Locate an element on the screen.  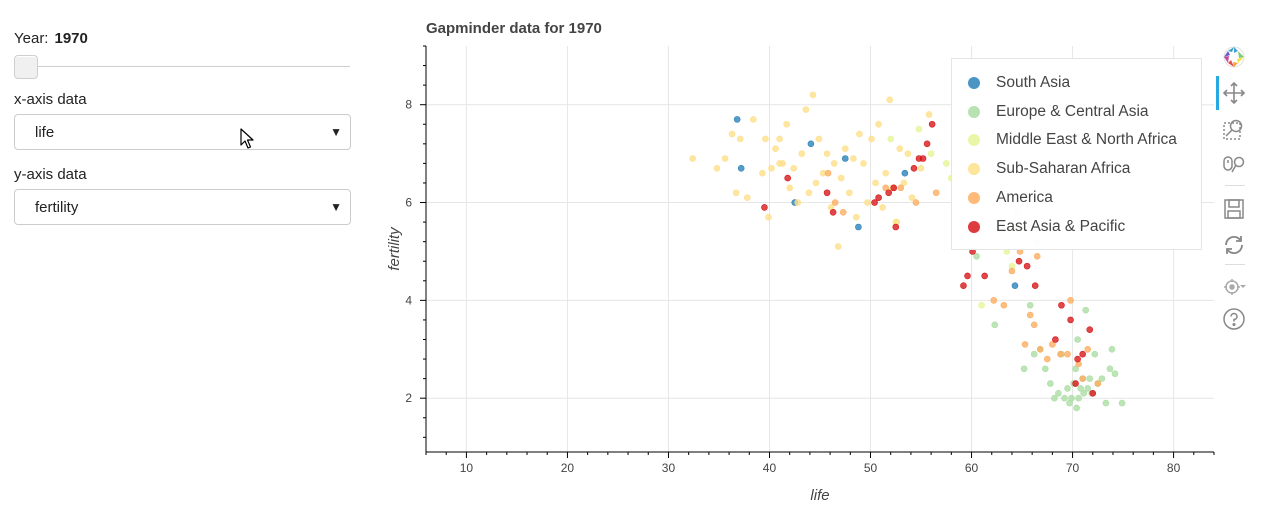
legend-label: America is located at coordinates (1024, 197).